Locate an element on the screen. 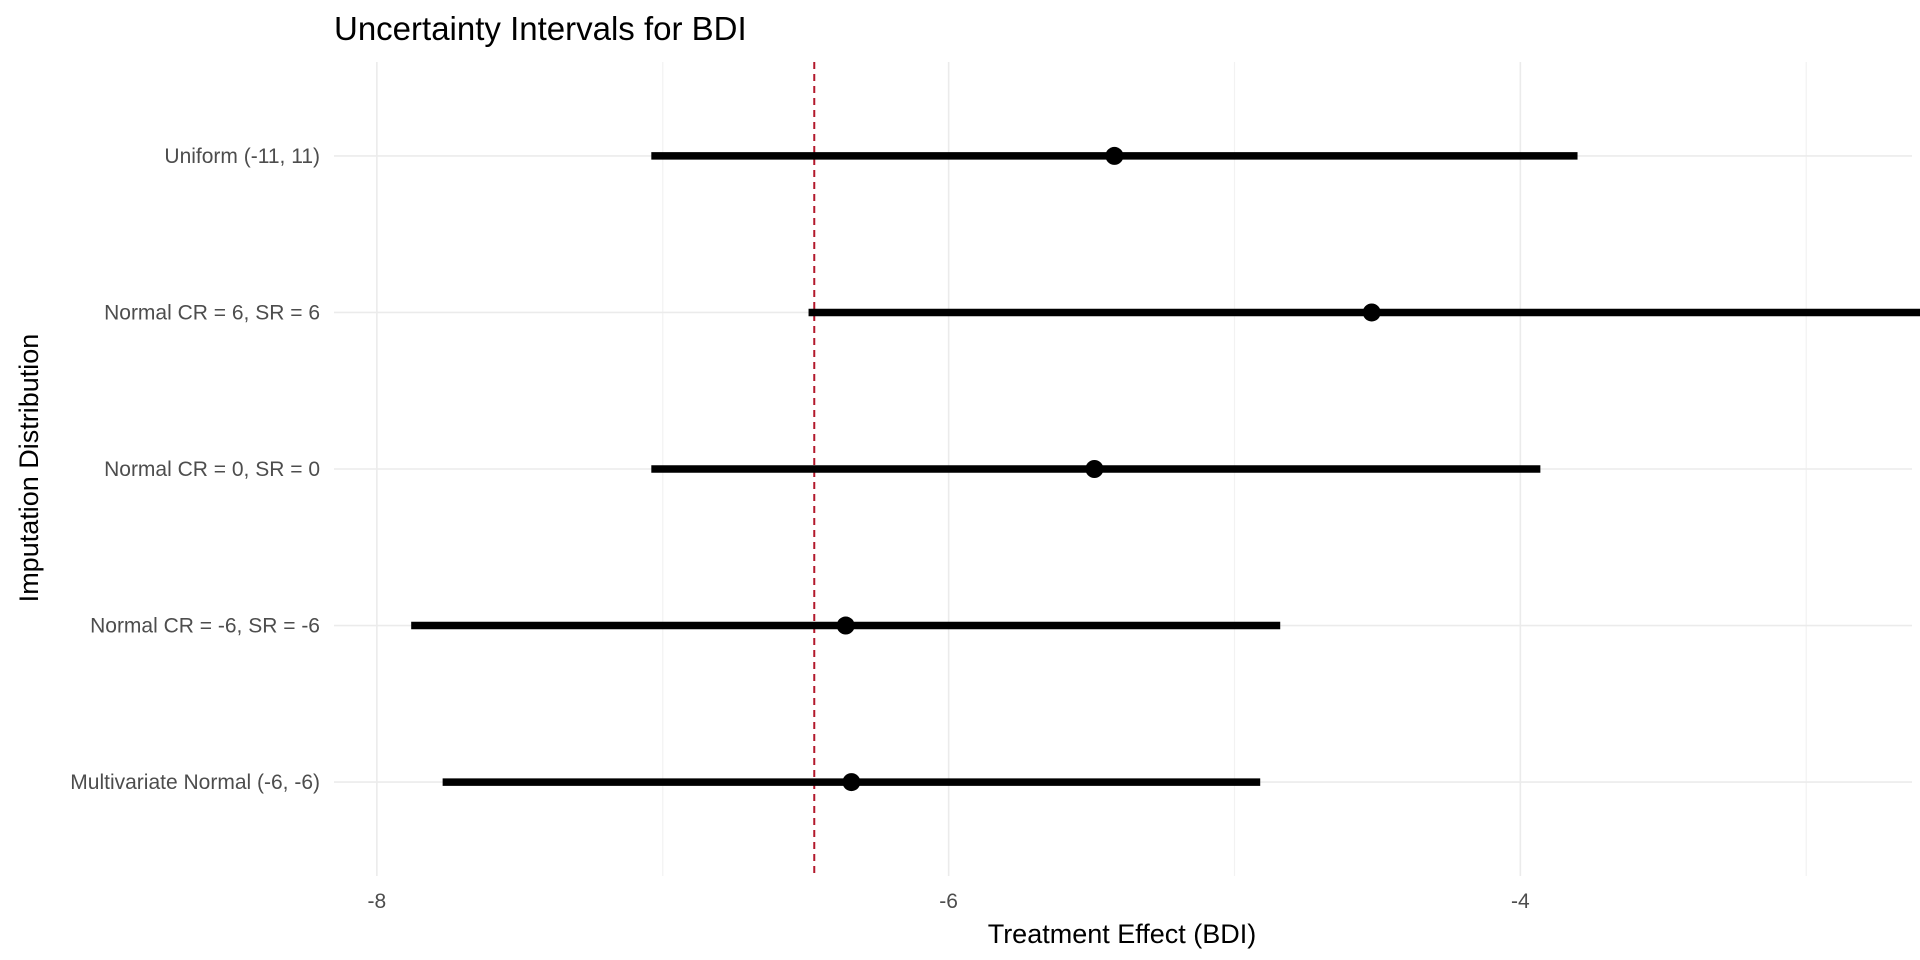 Image resolution: width=1920 pixels, height=960 pixels. chart-title: Uncertainty Intervals for BDI is located at coordinates (540, 28).